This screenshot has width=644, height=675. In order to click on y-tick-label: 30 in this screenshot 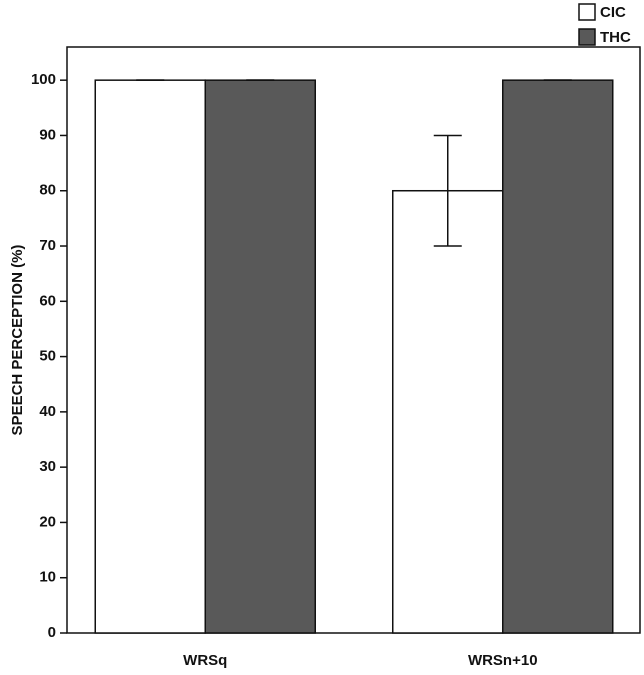, I will do `click(47, 466)`.